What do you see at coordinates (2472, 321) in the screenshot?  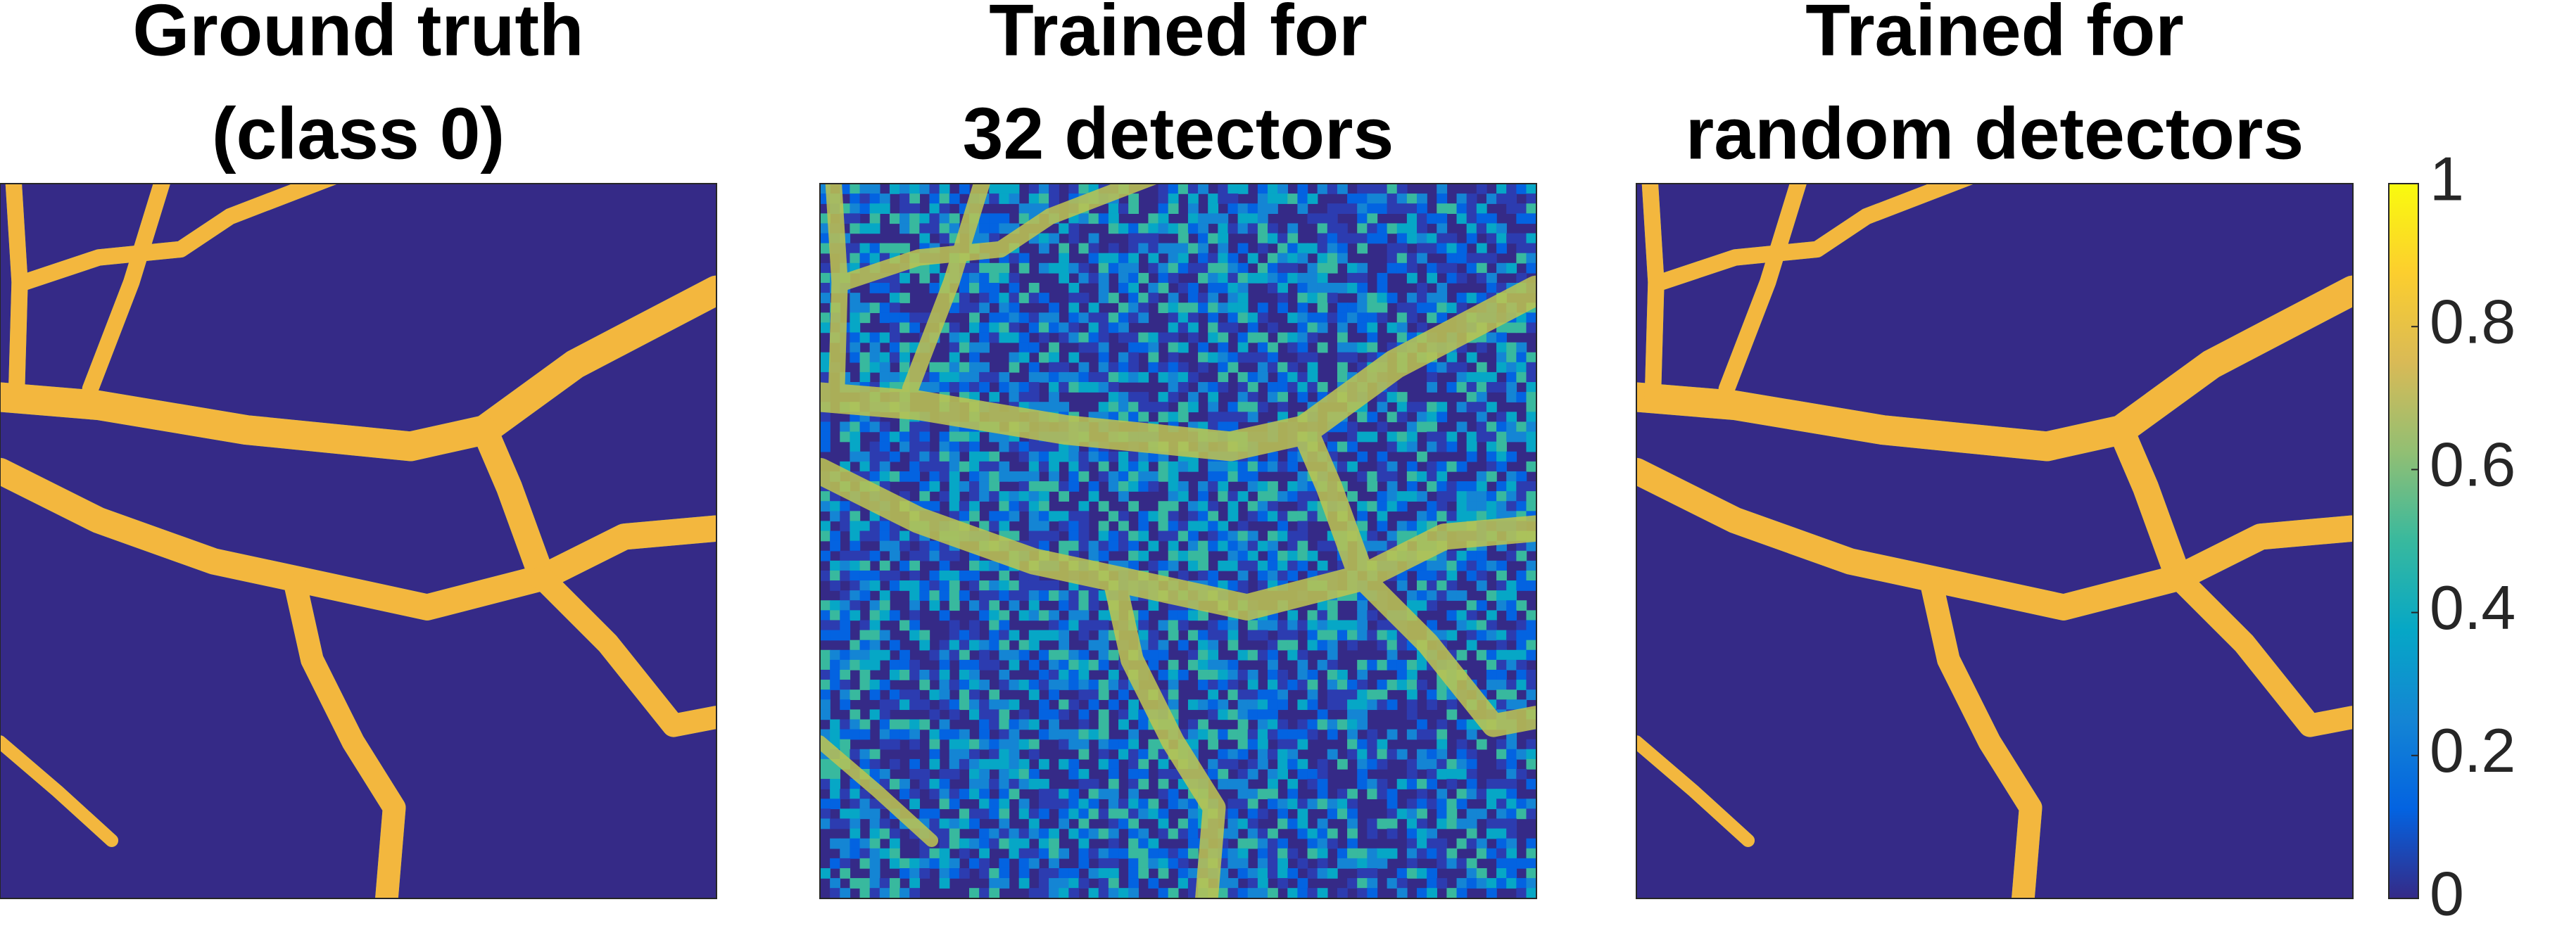 I see `colorbar-tick-label: 0.8` at bounding box center [2472, 321].